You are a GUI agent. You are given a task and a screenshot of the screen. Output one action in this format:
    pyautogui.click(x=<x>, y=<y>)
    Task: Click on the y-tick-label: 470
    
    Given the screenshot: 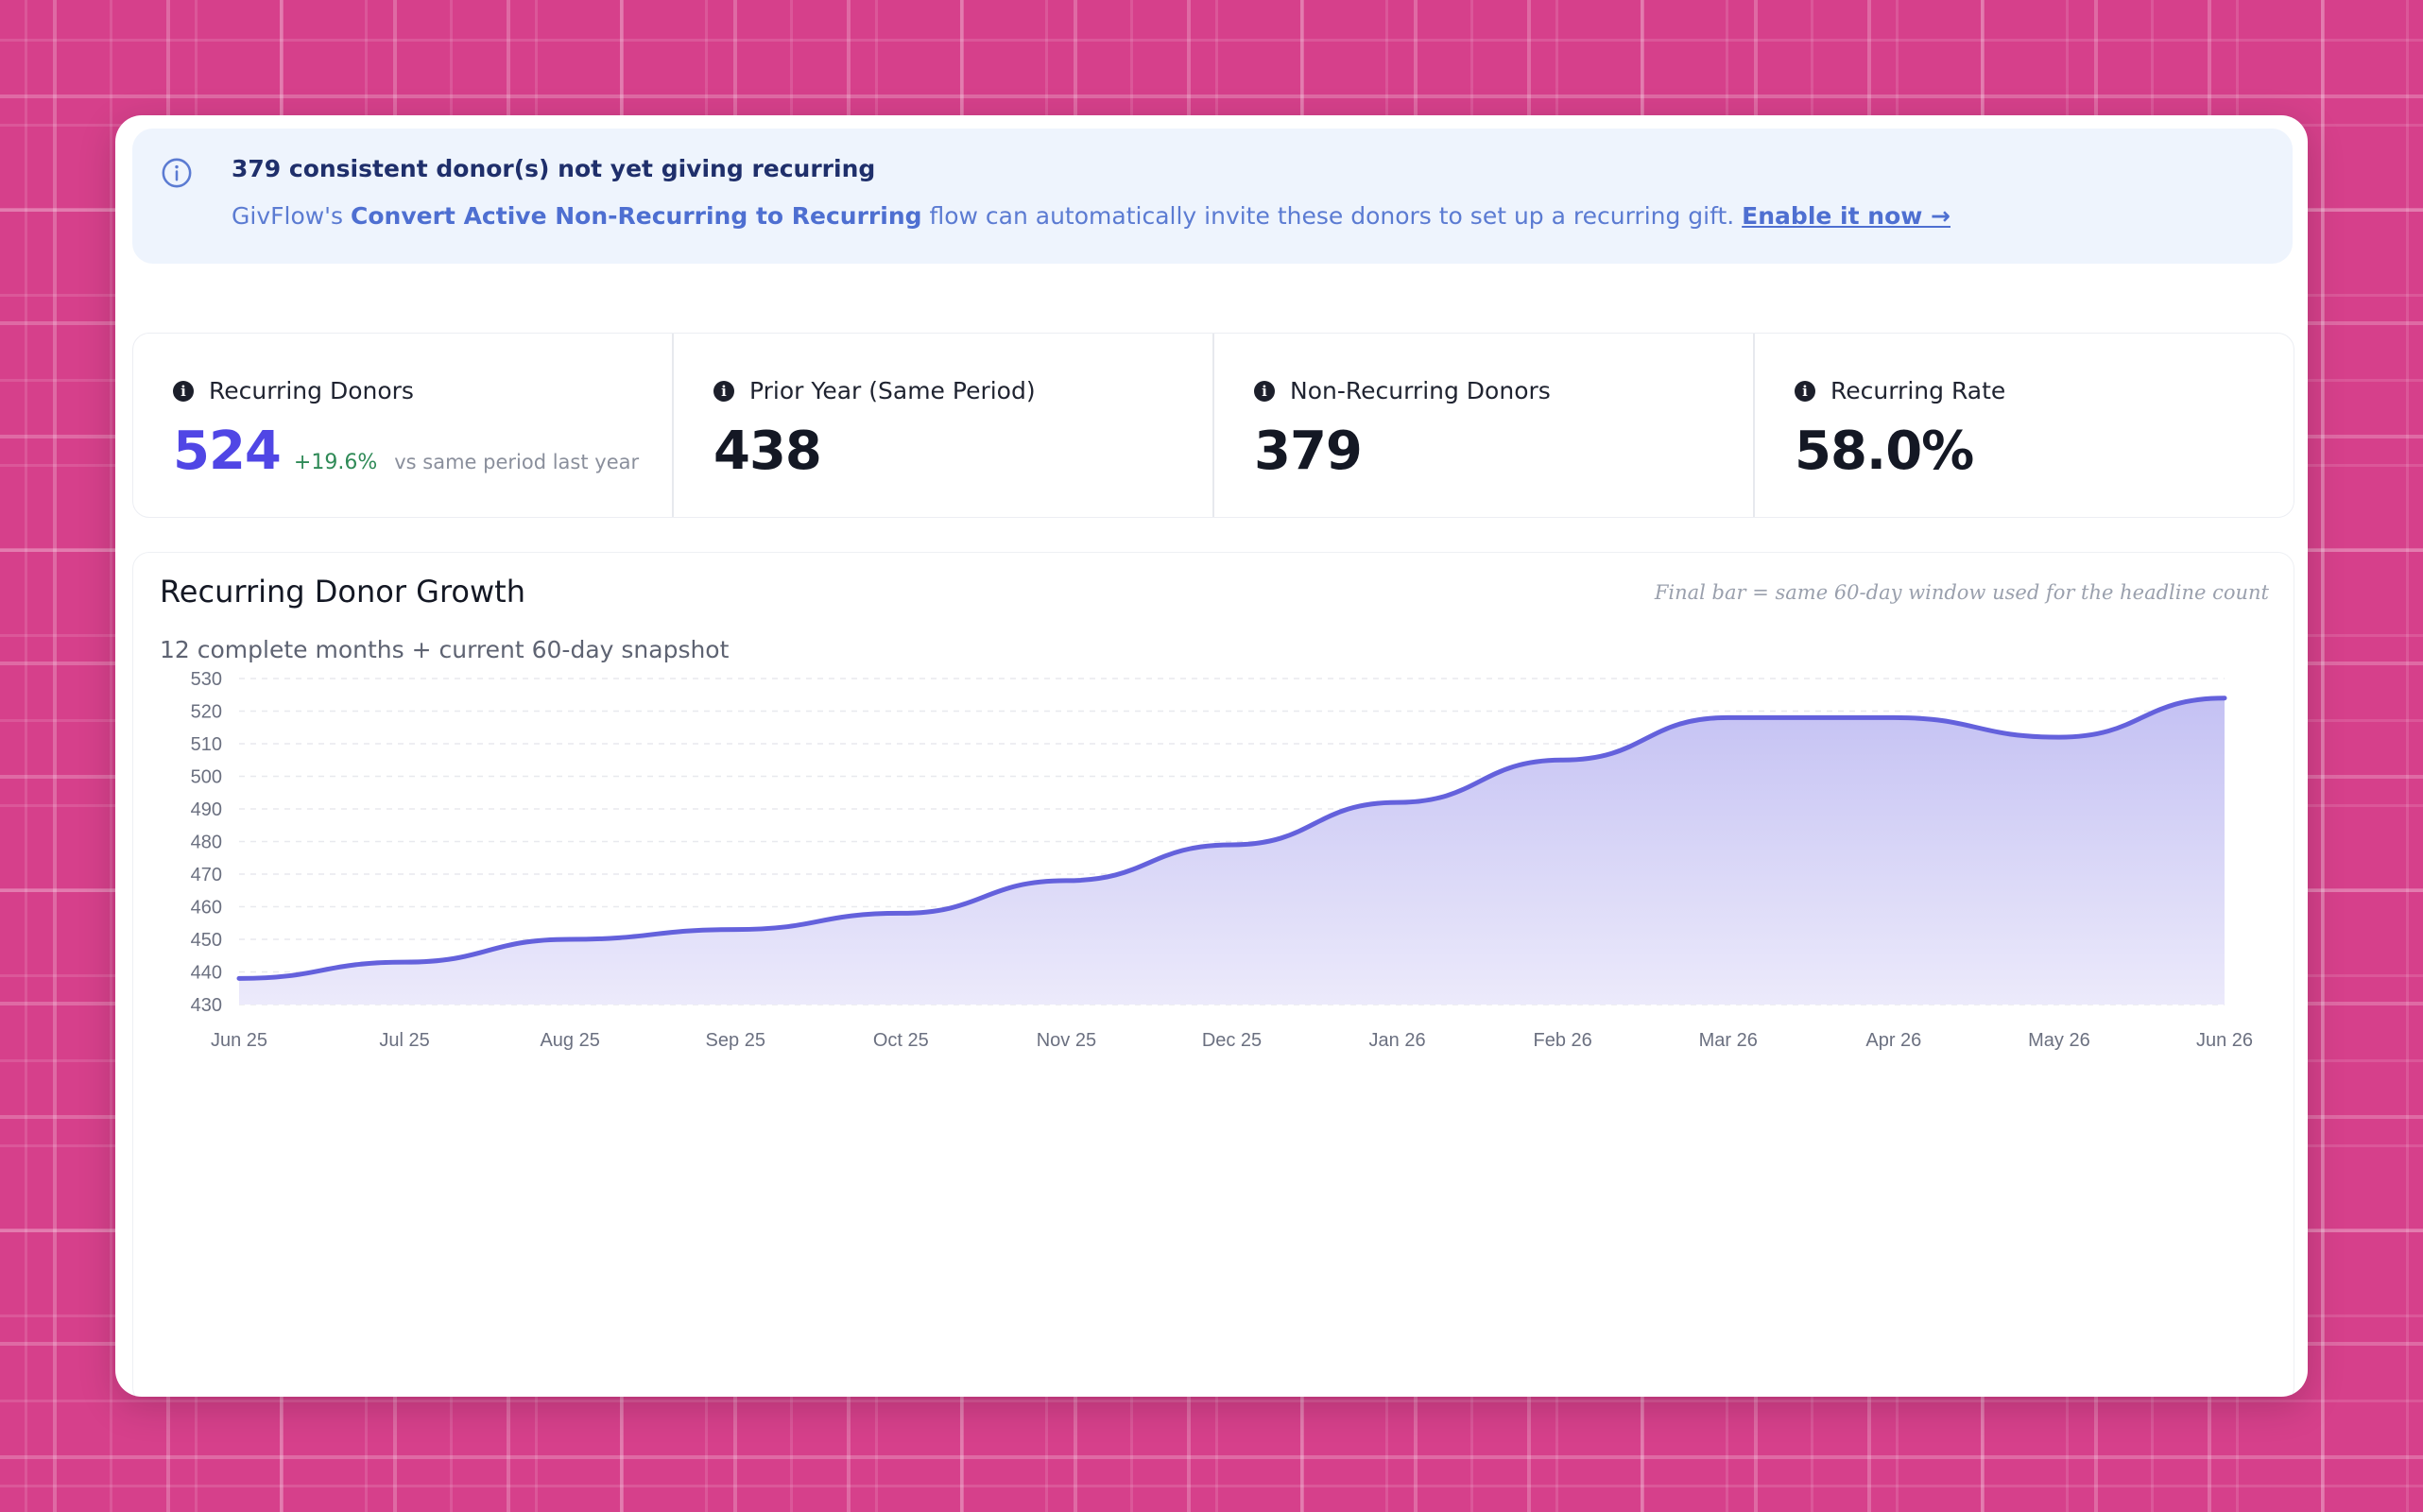 What is the action you would take?
    pyautogui.click(x=206, y=875)
    